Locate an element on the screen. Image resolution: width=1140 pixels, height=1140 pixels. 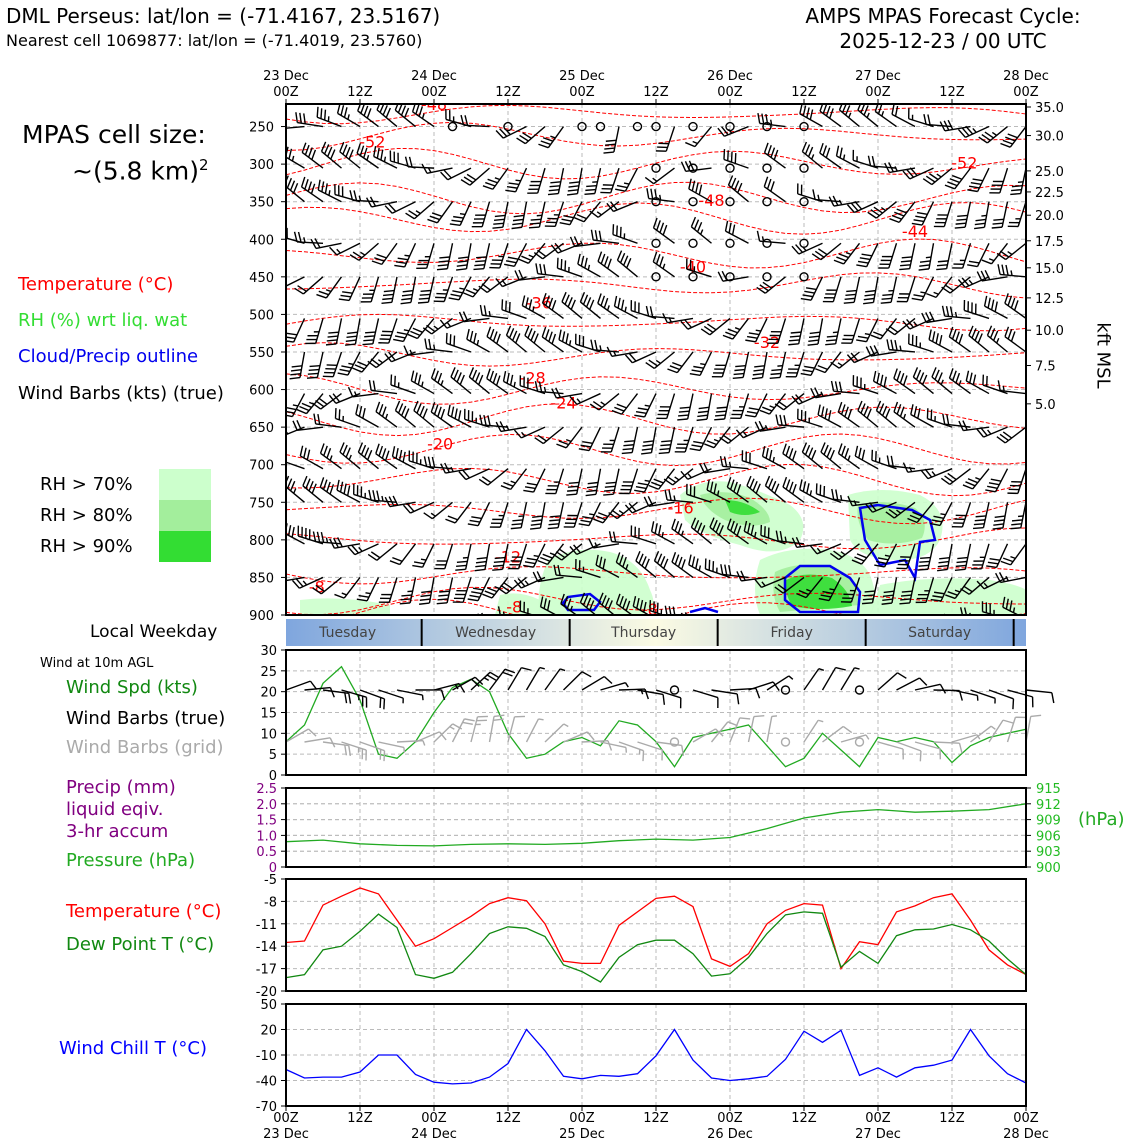
legend-wind-speed: Wind Spd (kts) is located at coordinates (132, 687).